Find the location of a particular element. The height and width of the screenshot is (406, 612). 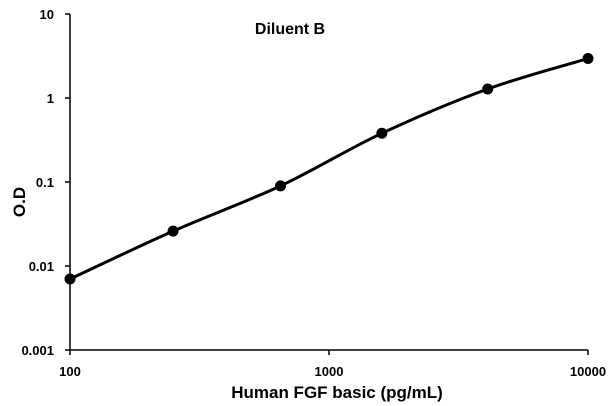

x-ticks: 100 1000 10000 is located at coordinates (332, 364).